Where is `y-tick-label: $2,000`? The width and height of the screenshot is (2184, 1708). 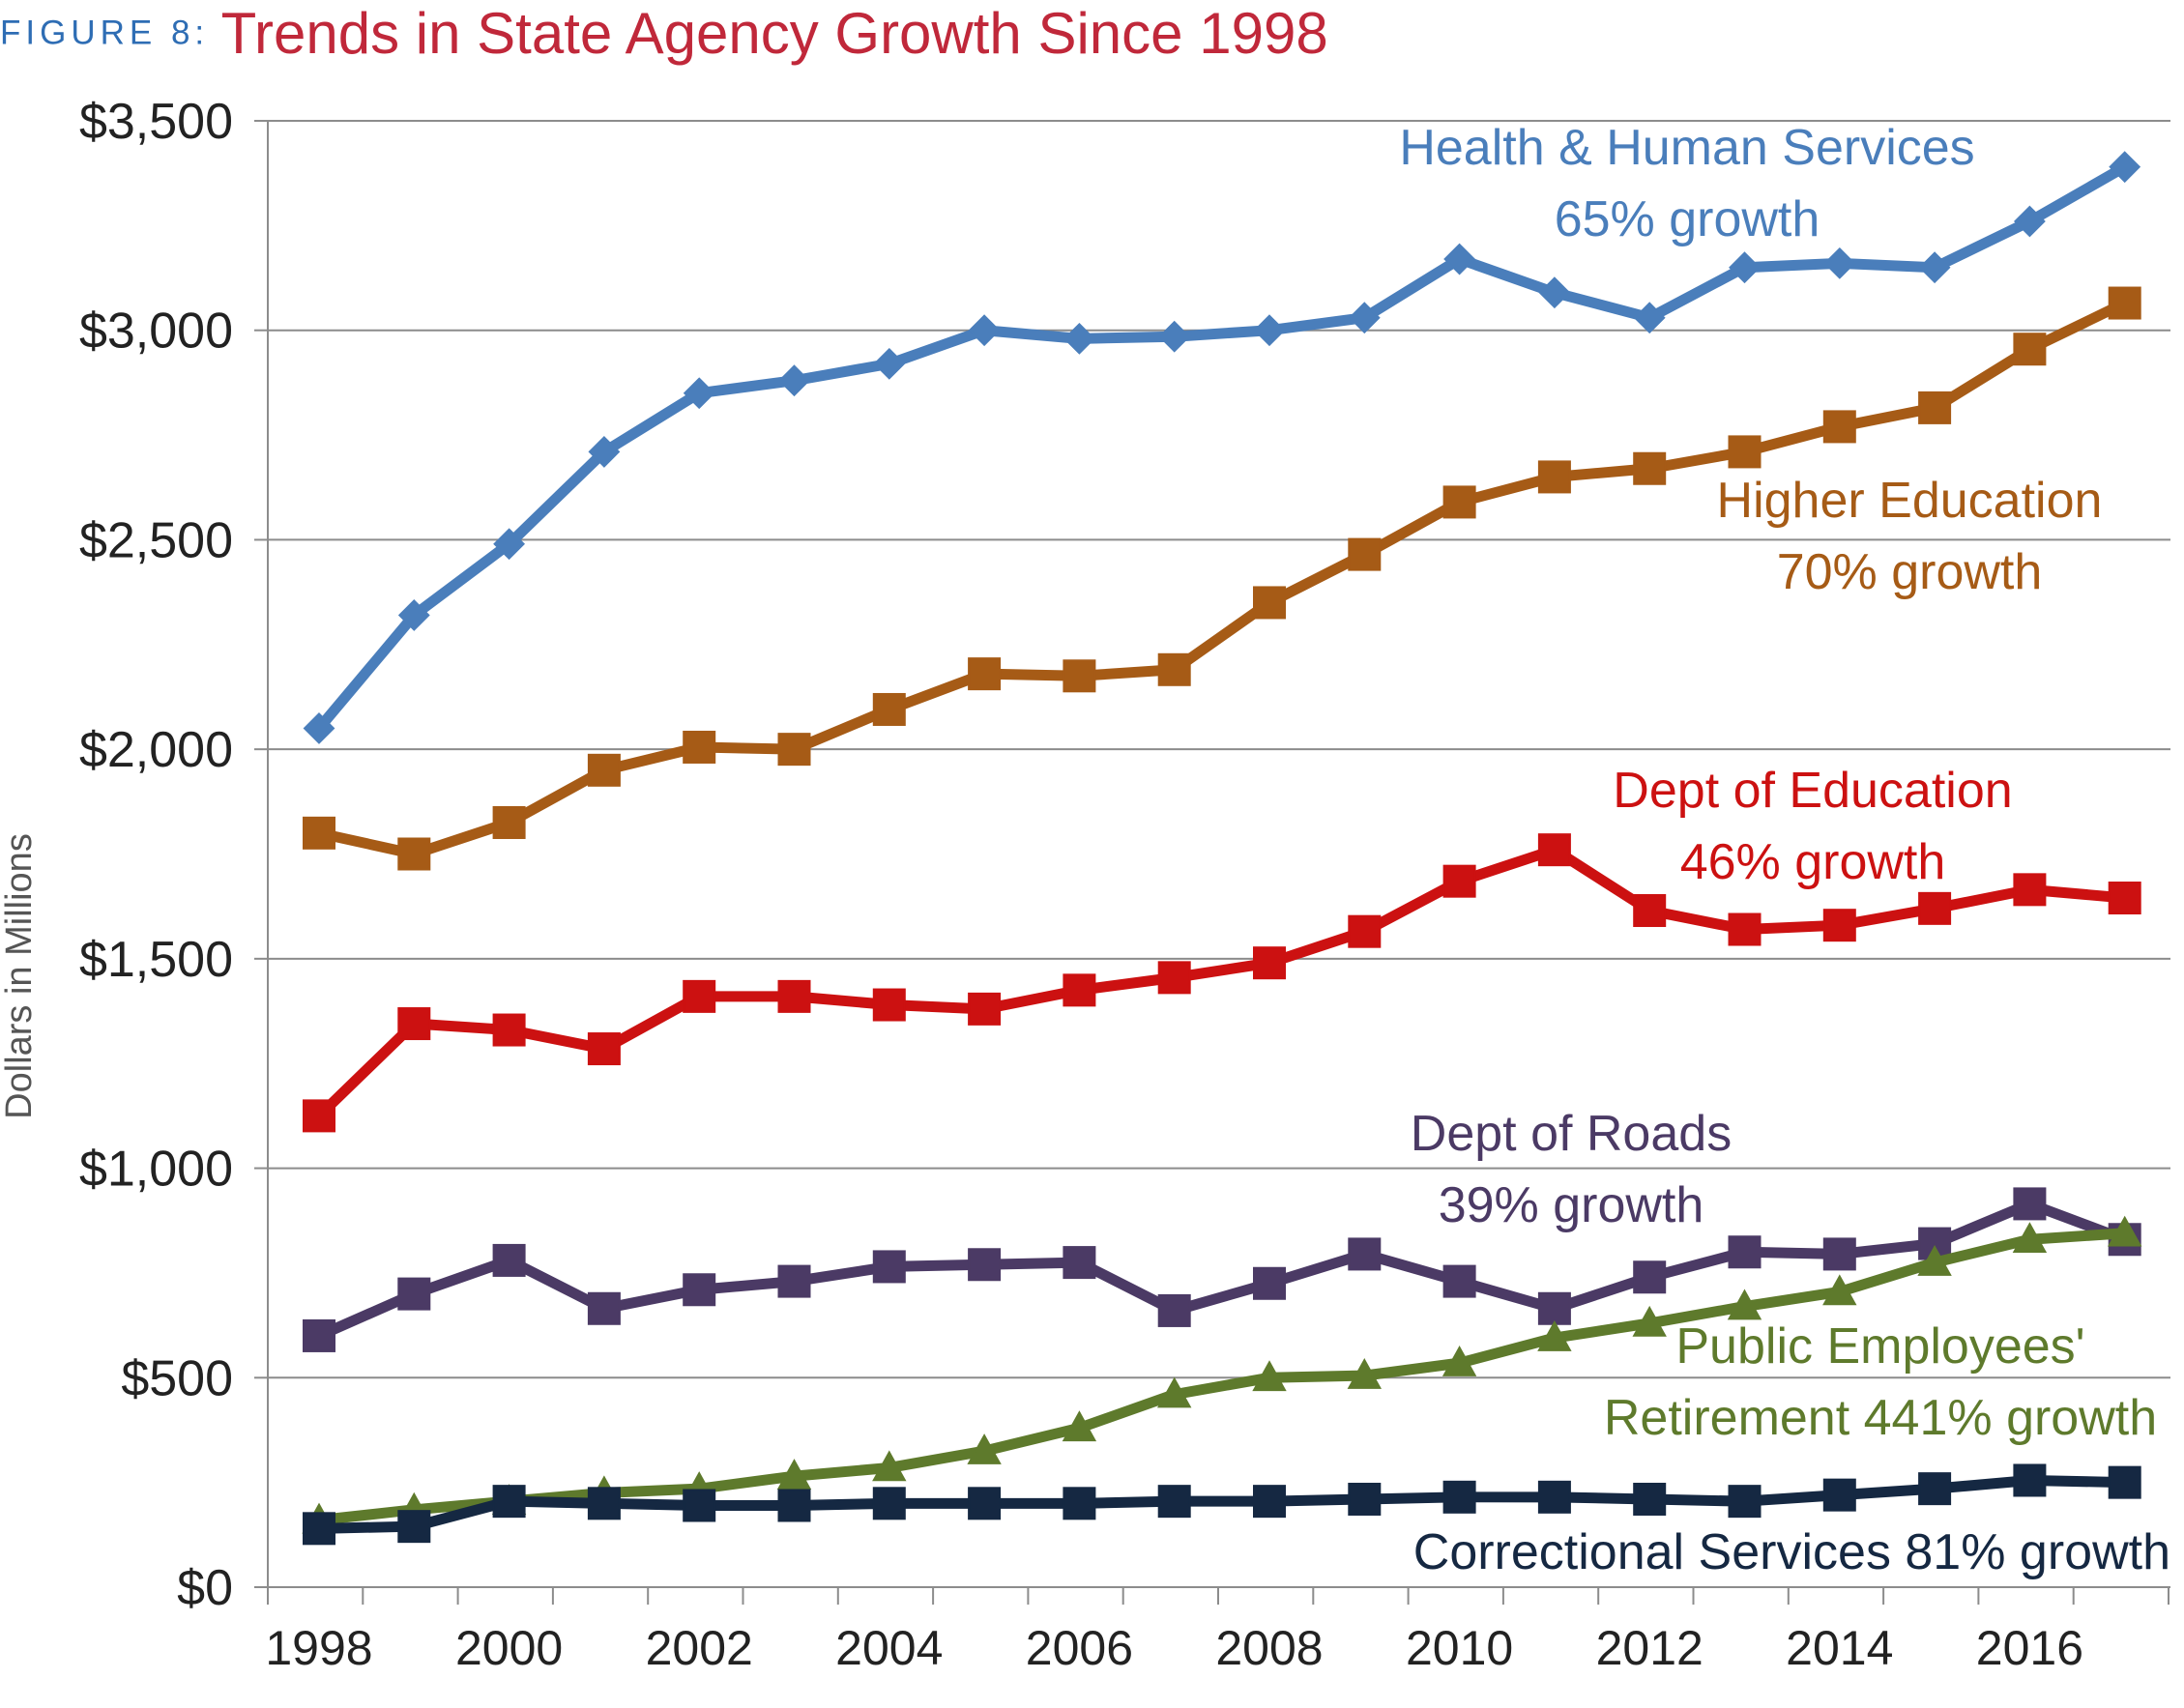
y-tick-label: $2,000 is located at coordinates (156, 750).